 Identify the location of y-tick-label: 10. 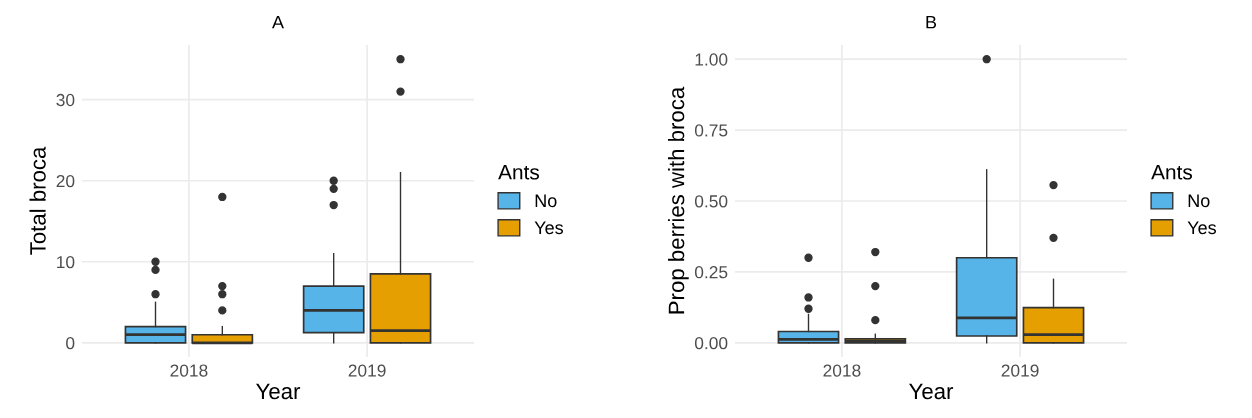
(66, 262).